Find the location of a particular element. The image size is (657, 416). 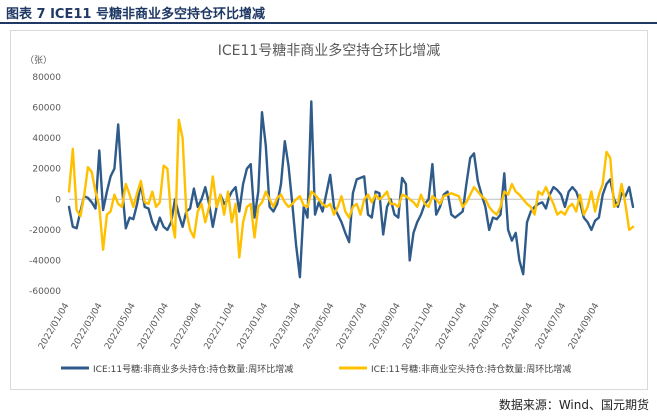

x-tick-label: 2022/05/04 is located at coordinates (120, 326).